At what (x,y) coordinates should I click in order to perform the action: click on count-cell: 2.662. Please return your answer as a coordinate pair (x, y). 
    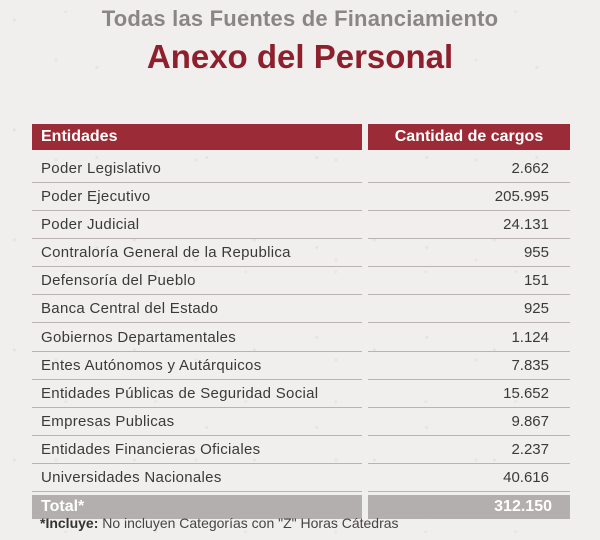
    Looking at the image, I should click on (469, 169).